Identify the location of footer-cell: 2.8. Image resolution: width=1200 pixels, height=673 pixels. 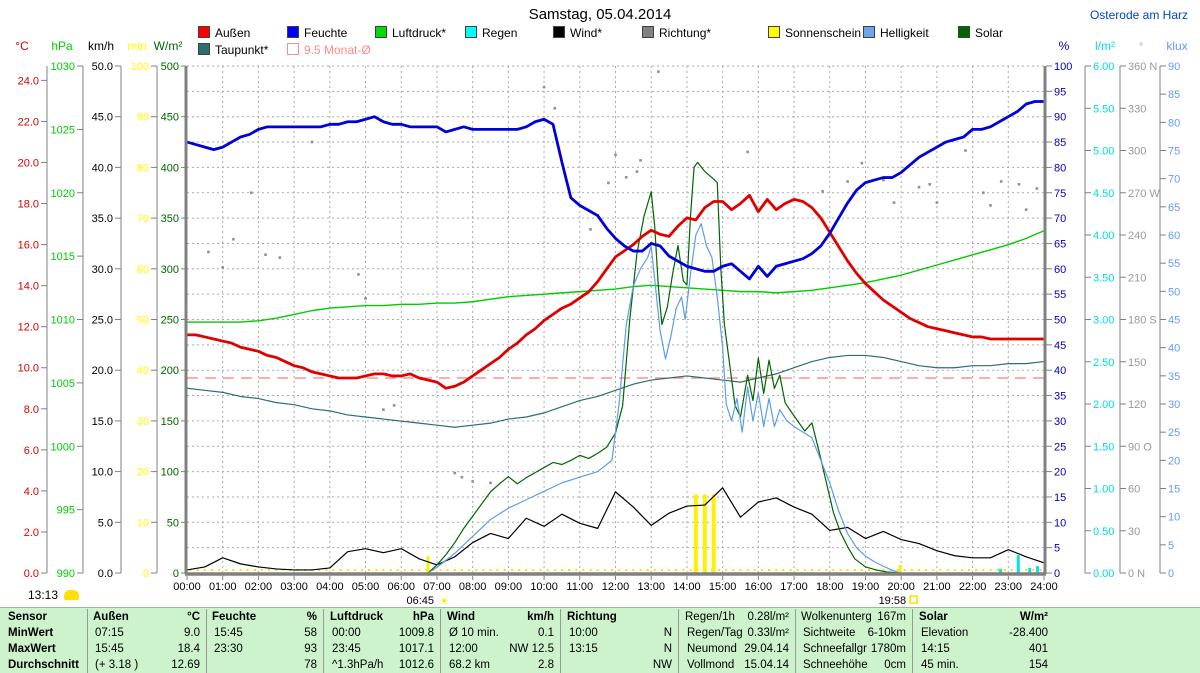
(546, 665).